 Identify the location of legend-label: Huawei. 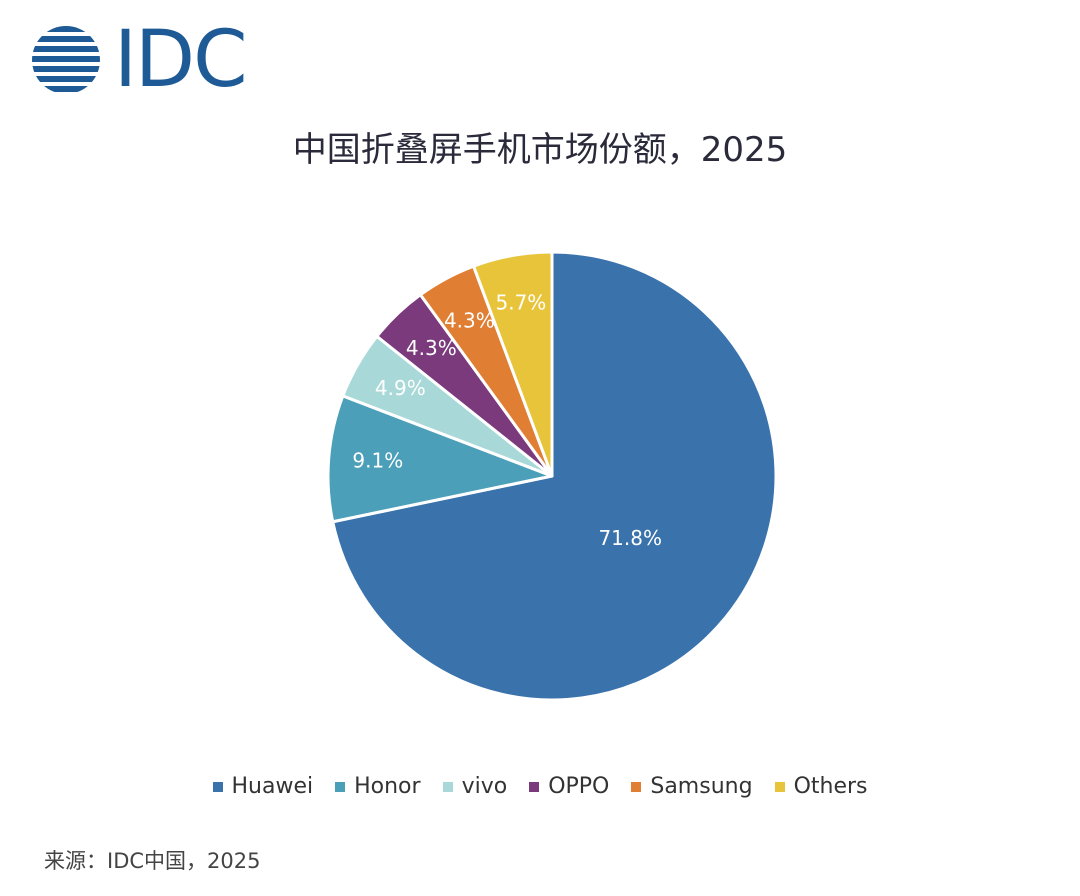
(272, 786).